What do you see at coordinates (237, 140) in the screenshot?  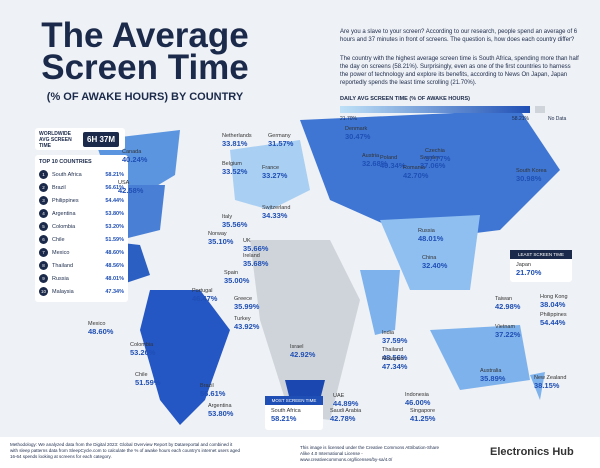 I see `country-label: Netherlands 33.81%` at bounding box center [237, 140].